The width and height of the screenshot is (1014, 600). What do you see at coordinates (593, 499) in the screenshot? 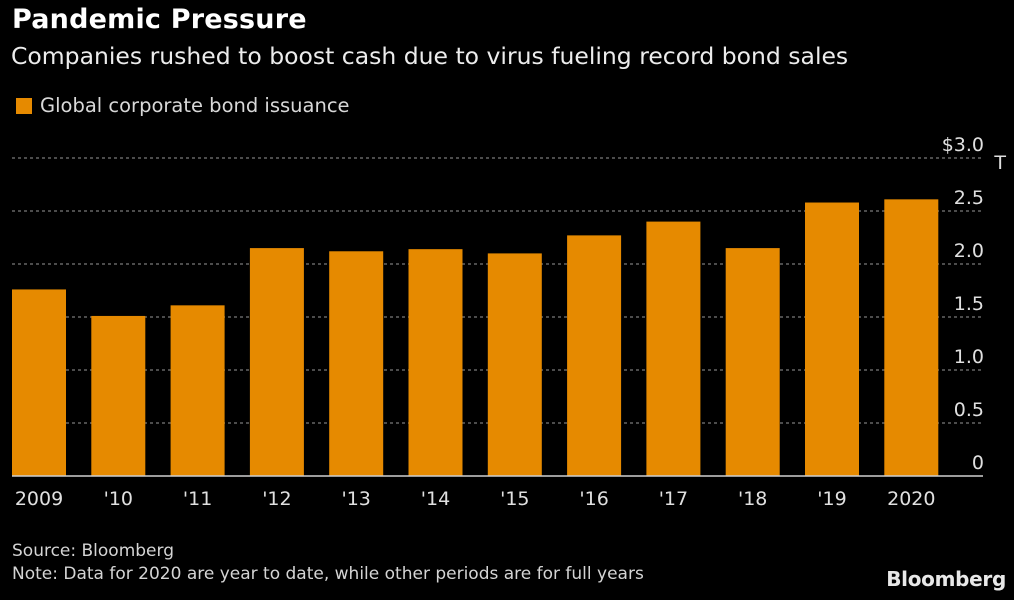
I see `x-tick-label: '16` at bounding box center [593, 499].